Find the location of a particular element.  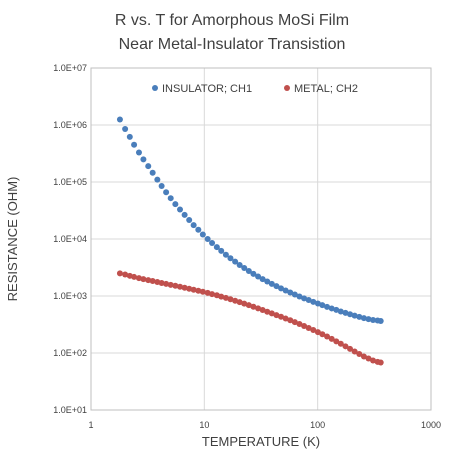

x-tick-label: 100 is located at coordinates (317, 425).